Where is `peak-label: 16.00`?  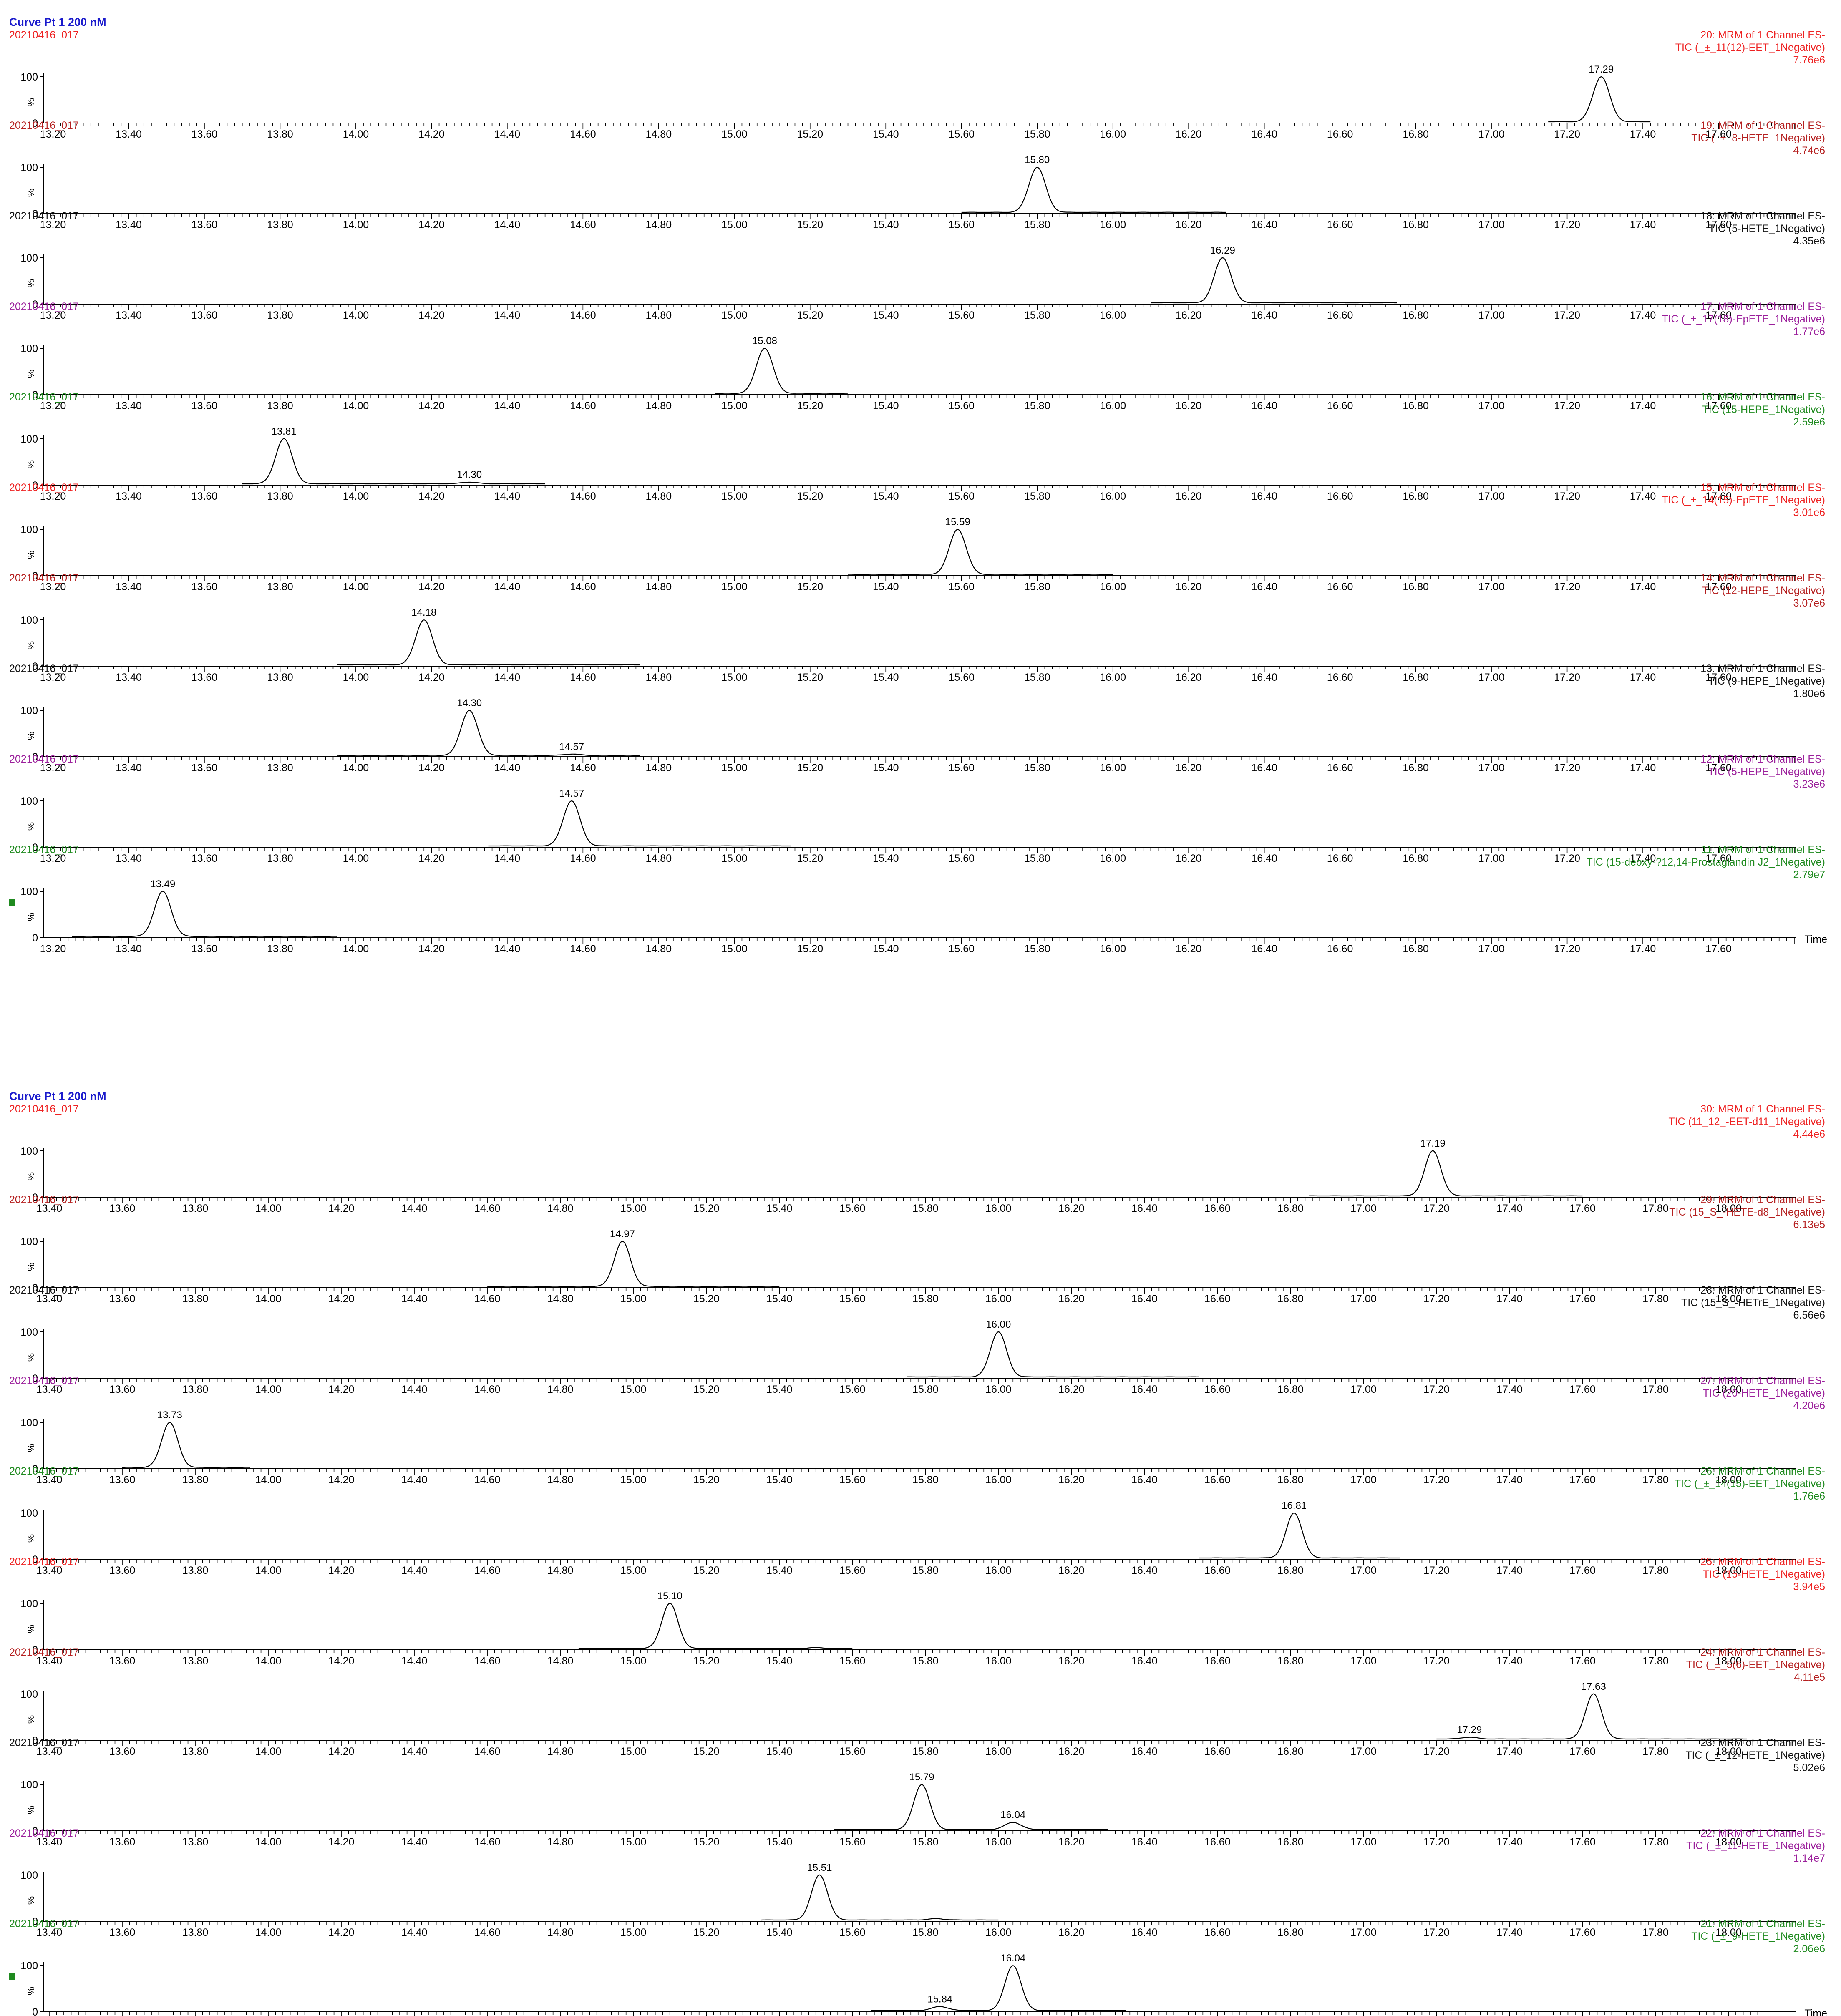
peak-label: 16.00 is located at coordinates (998, 1324).